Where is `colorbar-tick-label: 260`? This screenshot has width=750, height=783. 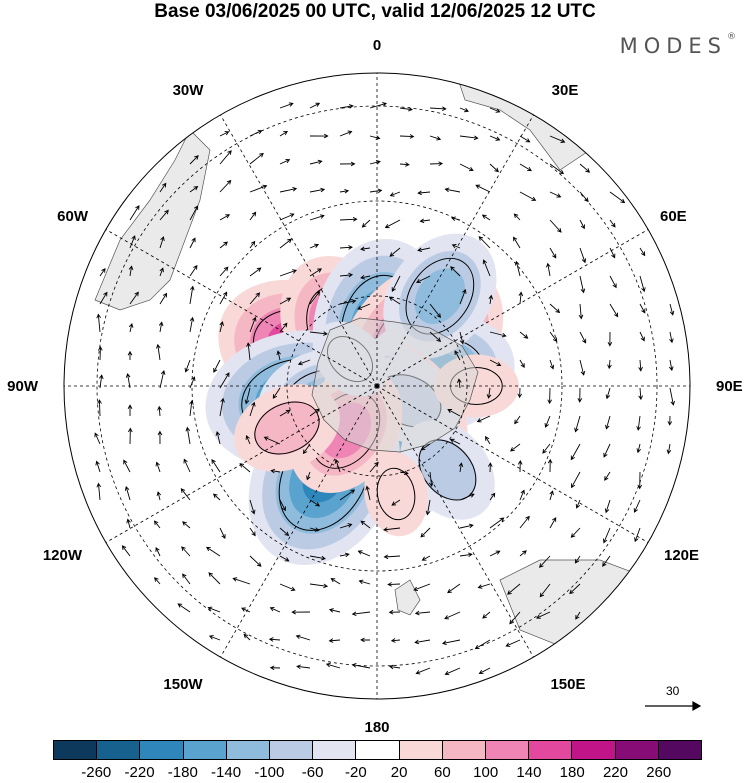 colorbar-tick-label: 260 is located at coordinates (659, 772).